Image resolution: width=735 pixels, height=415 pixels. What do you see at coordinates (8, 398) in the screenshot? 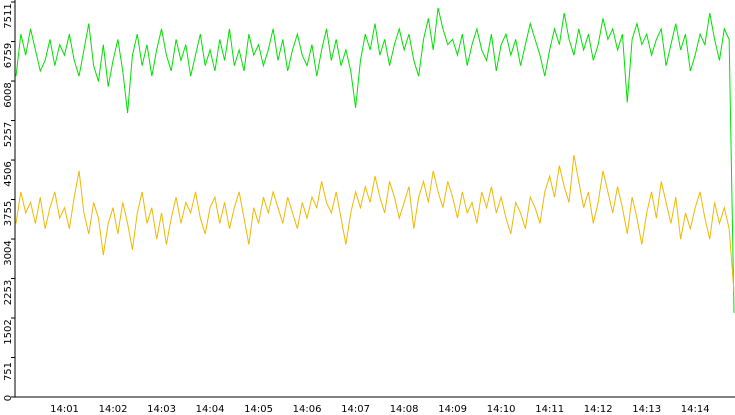
I see `y-tick-label: 0` at bounding box center [8, 398].